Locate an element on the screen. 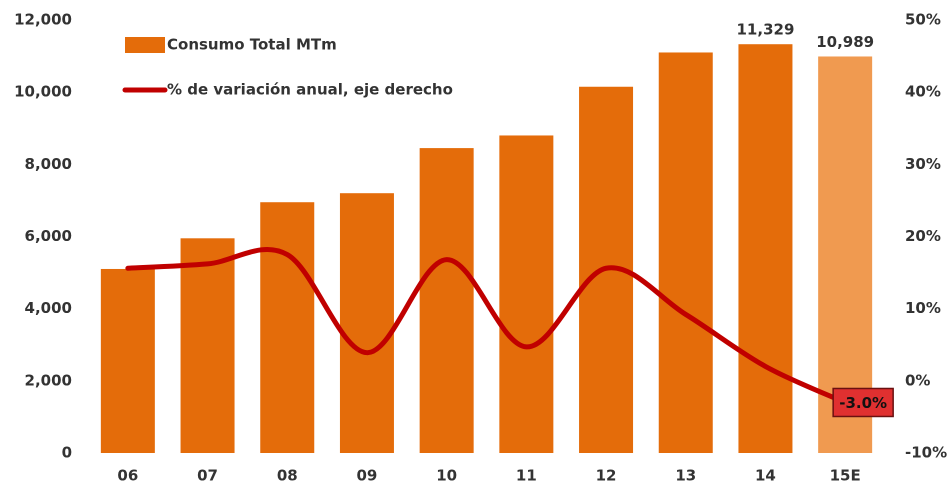 Image resolution: width=952 pixels, height=491 pixels. y-tick-label: 0 is located at coordinates (67, 453).